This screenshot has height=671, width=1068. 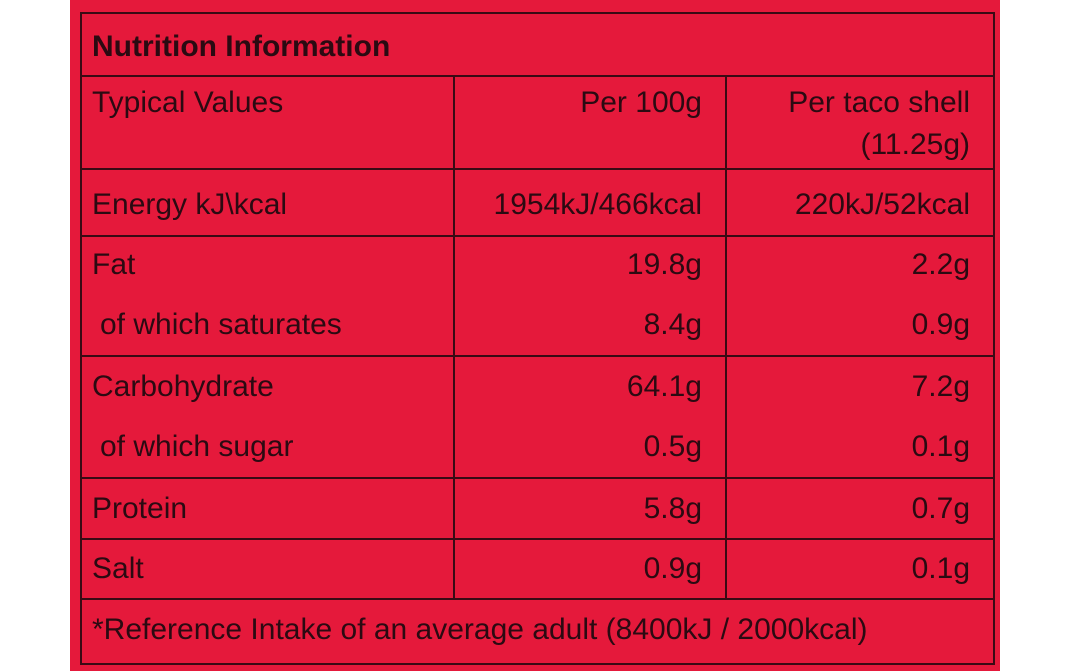 I want to click on header-cell: Per taco shell, so click(x=879, y=102).